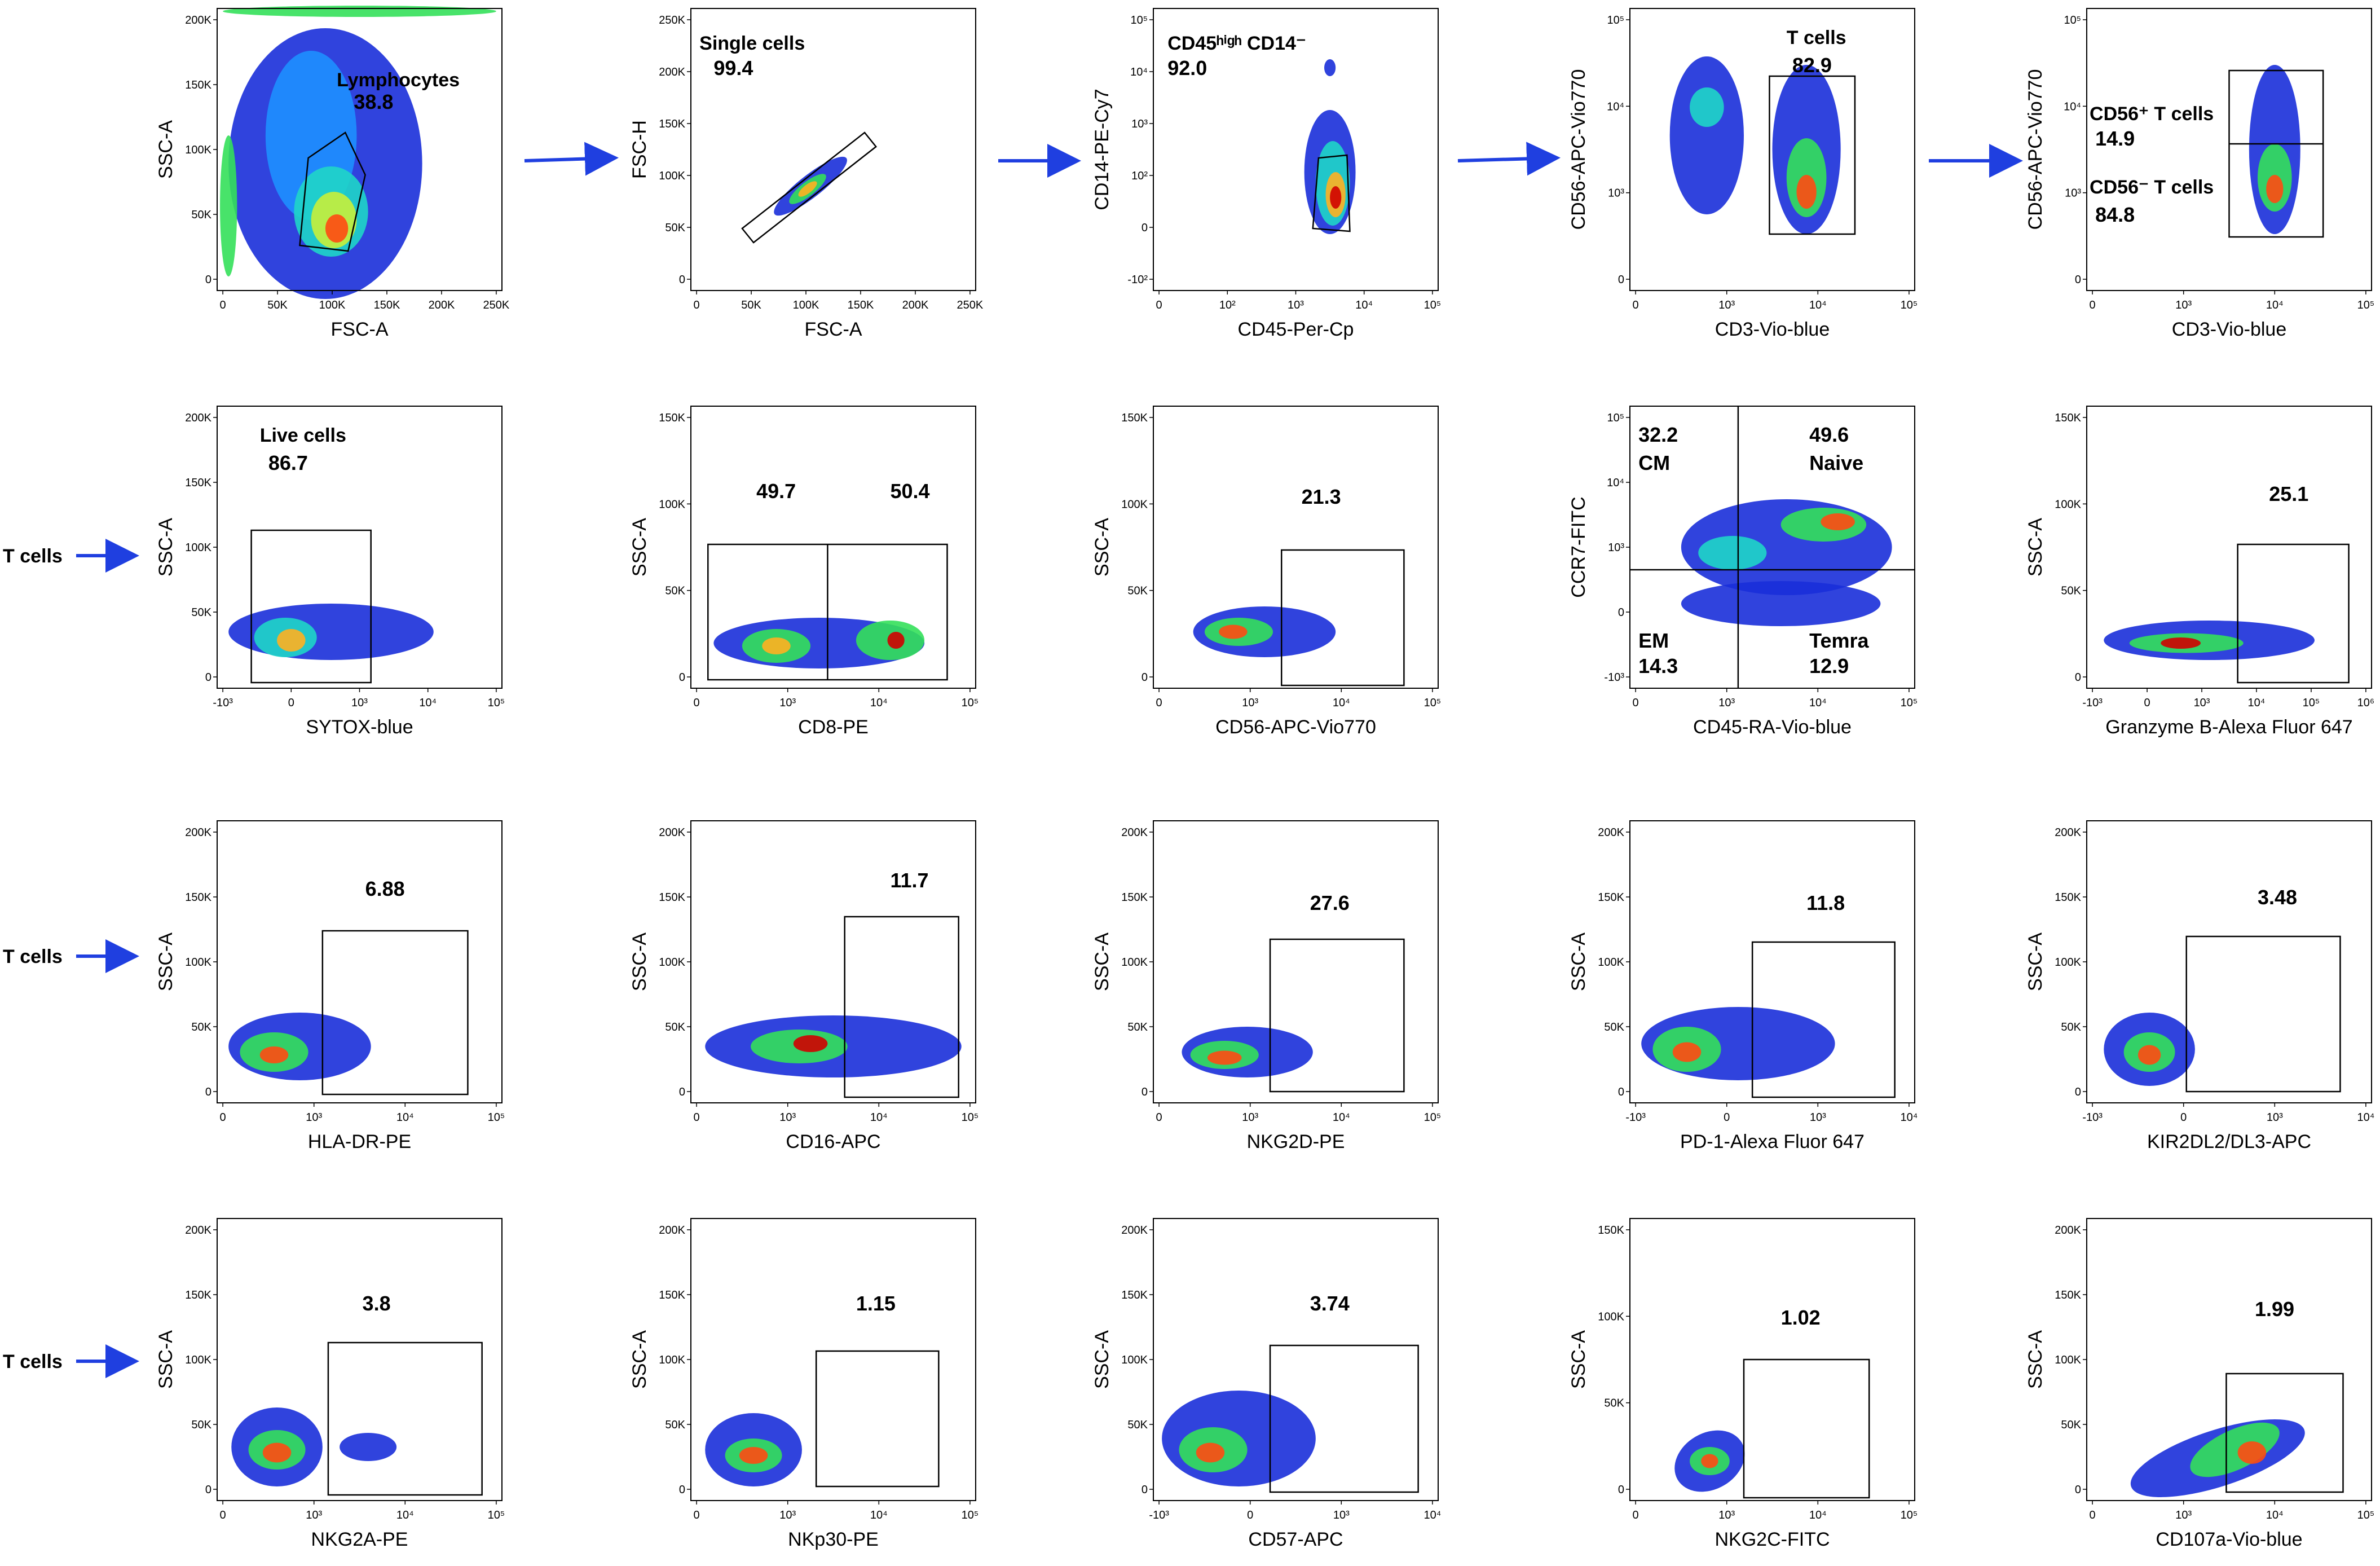 This screenshot has height=1566, width=2380. I want to click on x-axis-label: CD16-APC, so click(833, 1141).